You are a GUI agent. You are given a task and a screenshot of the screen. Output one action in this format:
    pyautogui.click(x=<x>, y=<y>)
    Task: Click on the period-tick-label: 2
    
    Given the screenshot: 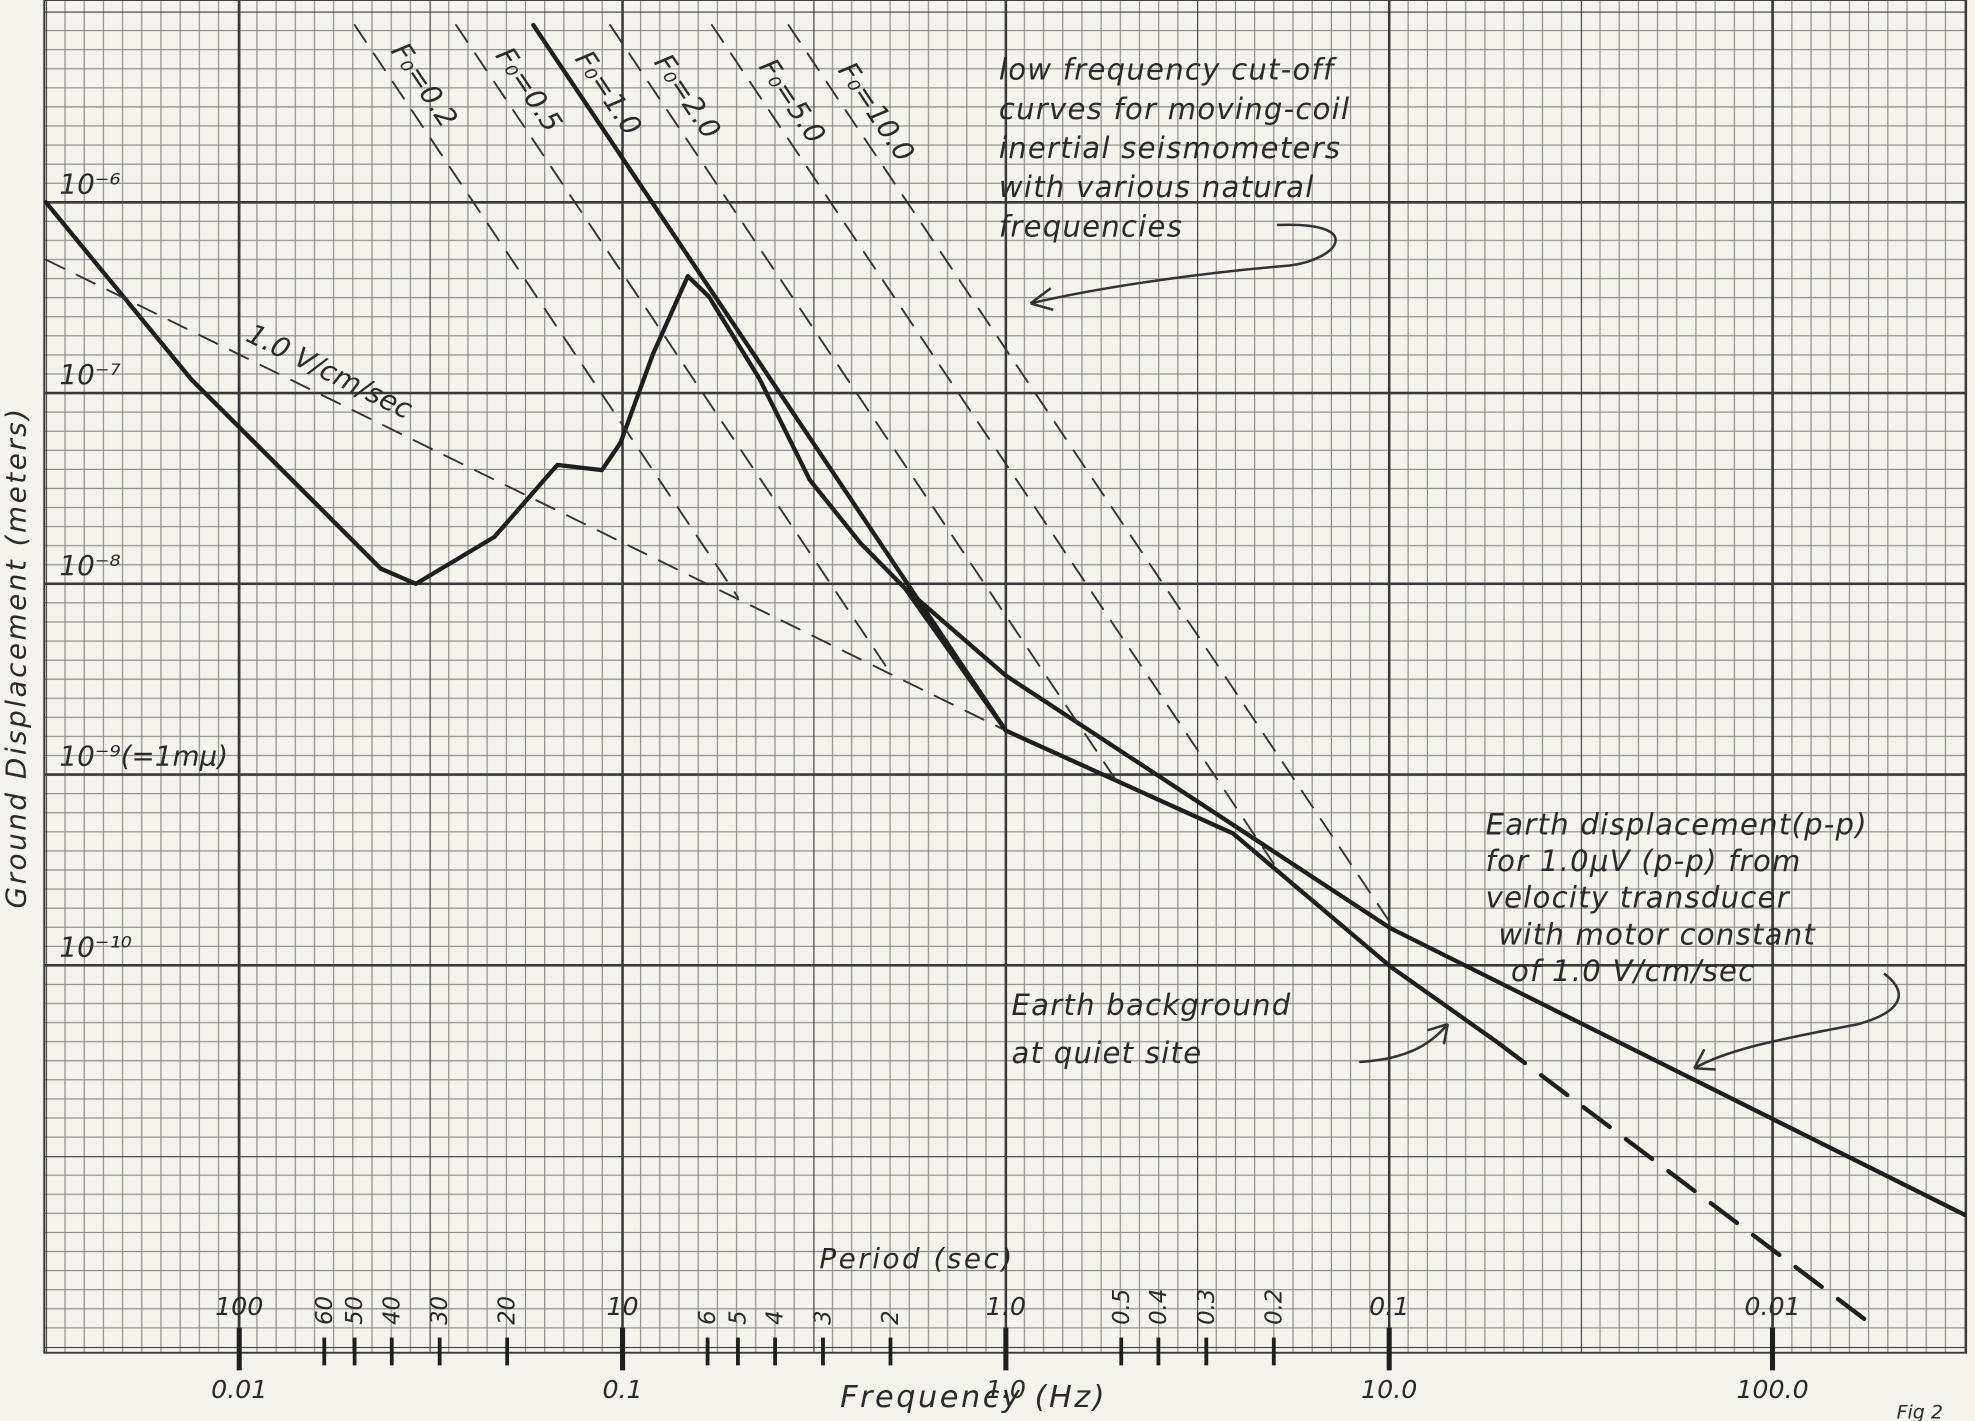 What is the action you would take?
    pyautogui.click(x=891, y=1317)
    